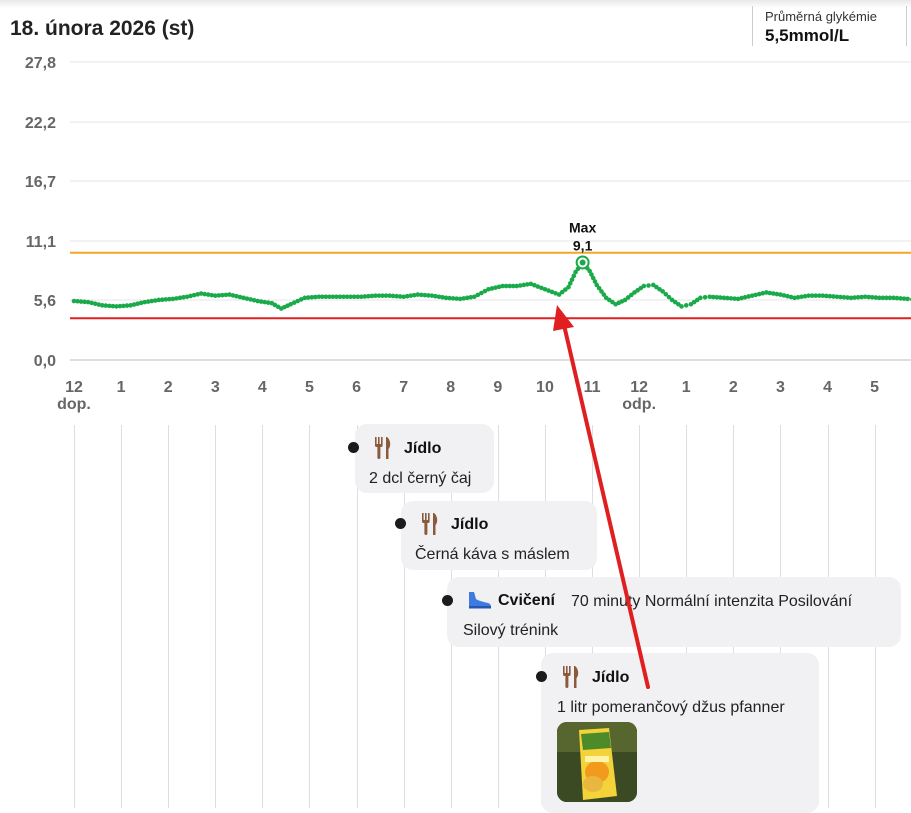 Image resolution: width=911 pixels, height=813 pixels. I want to click on x-tick-label: 6, so click(356, 387).